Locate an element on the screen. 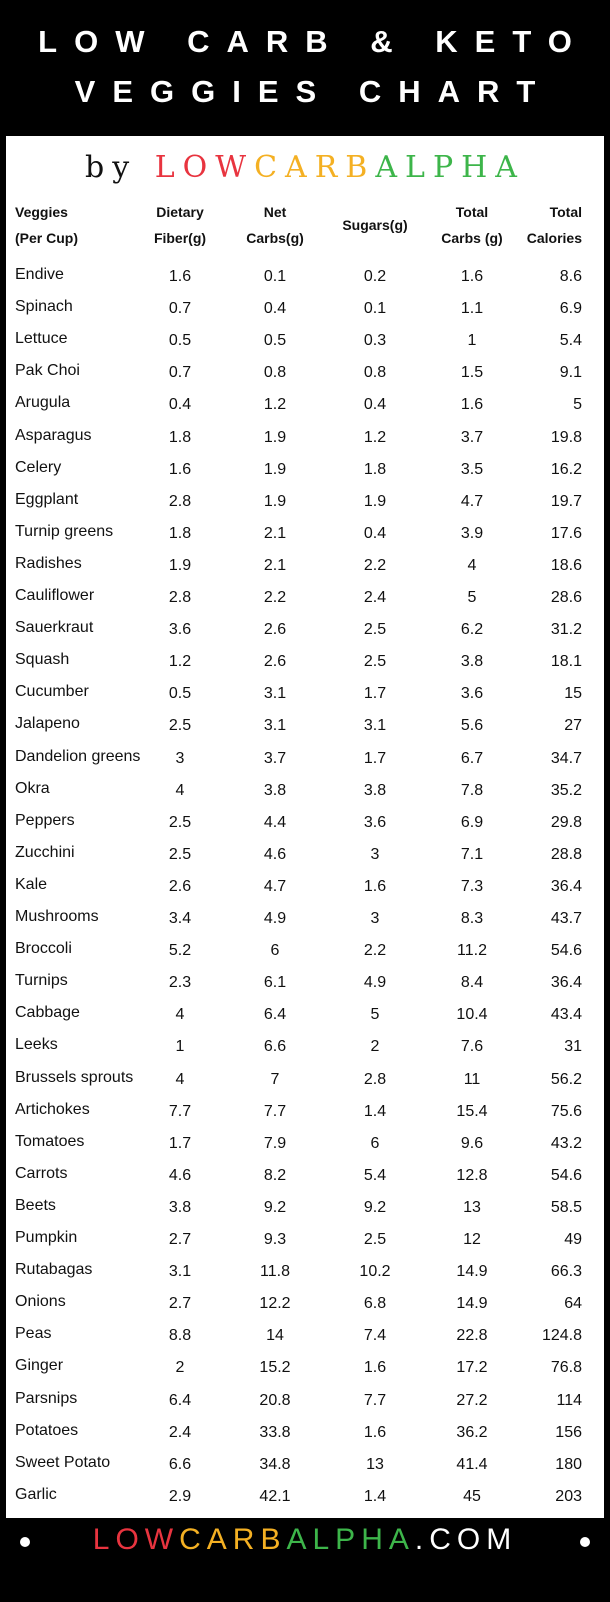 This screenshot has height=1602, width=610. value-cell: 76.8 is located at coordinates (566, 1368).